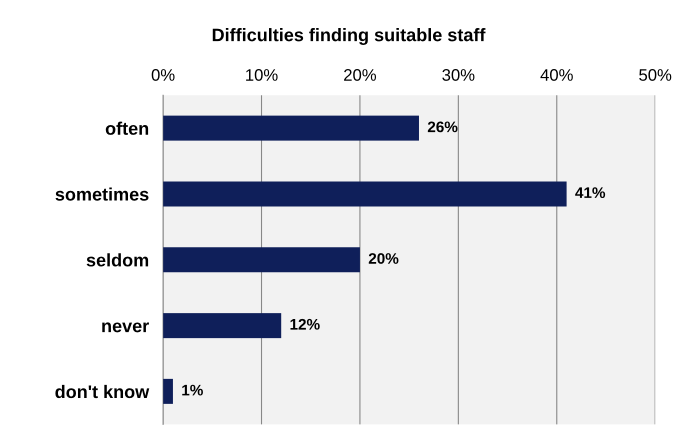  Describe the element at coordinates (349, 36) in the screenshot. I see `chart-title: Difficulties finding suitable staff` at that location.